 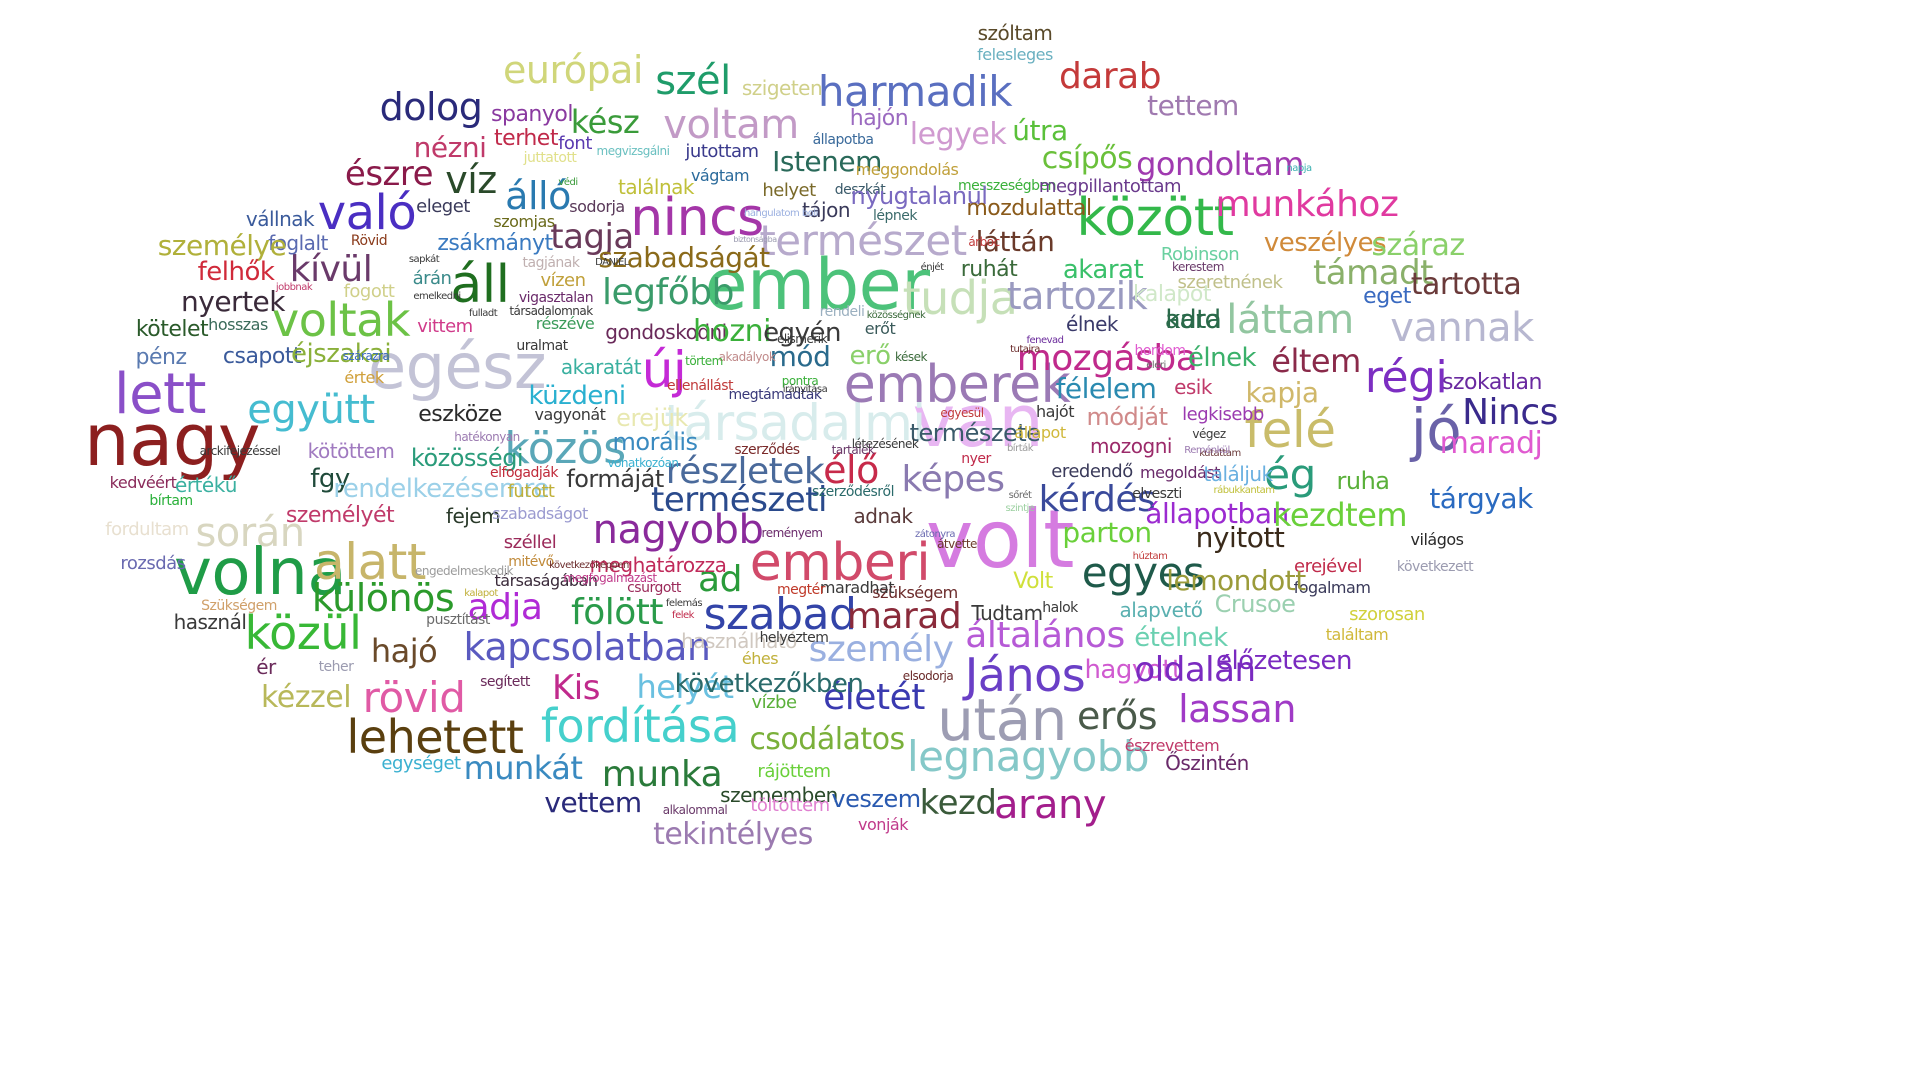 What do you see at coordinates (565, 323) in the screenshot?
I see `word: részéve` at bounding box center [565, 323].